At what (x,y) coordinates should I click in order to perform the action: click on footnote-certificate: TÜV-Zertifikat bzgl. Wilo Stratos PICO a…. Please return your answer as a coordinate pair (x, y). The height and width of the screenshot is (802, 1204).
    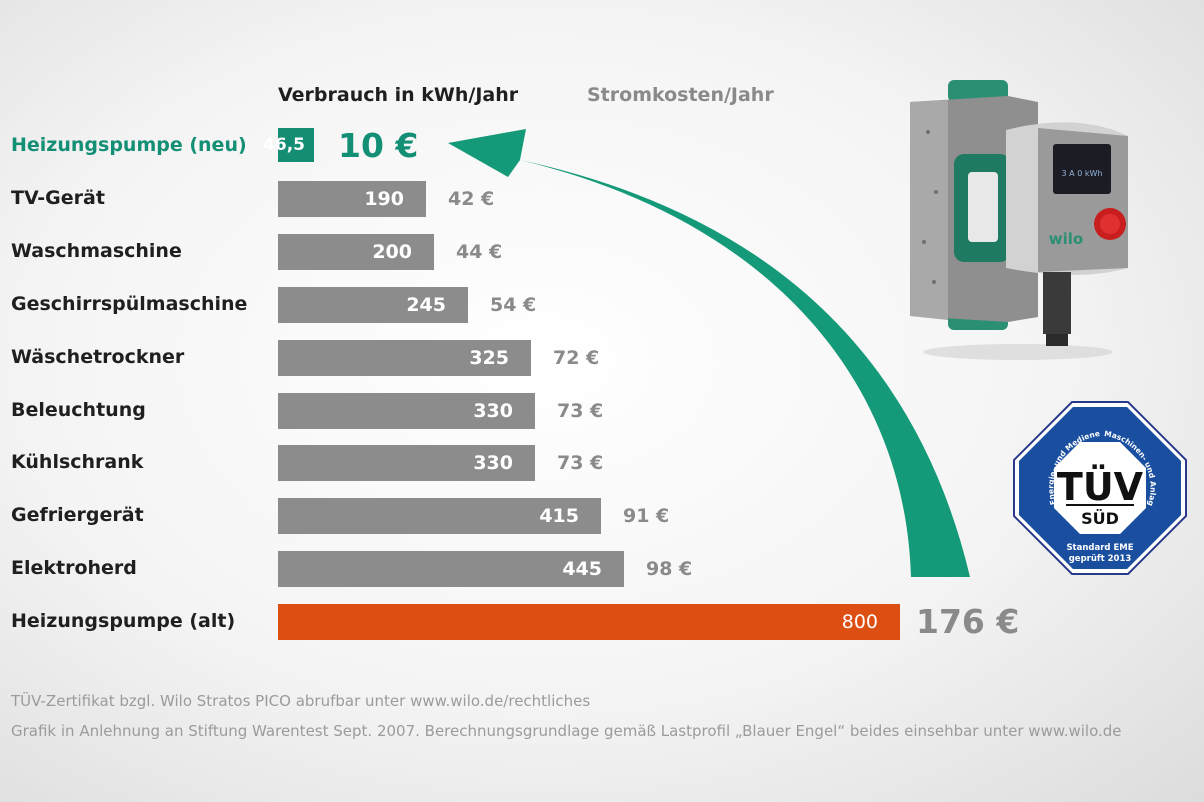
    Looking at the image, I should click on (301, 701).